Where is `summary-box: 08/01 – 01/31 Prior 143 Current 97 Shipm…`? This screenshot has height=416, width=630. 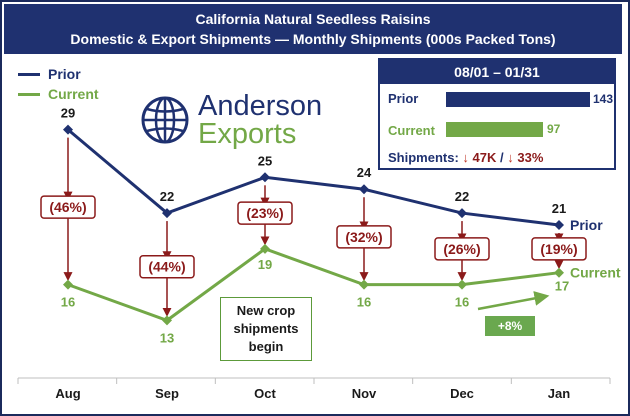 summary-box: 08/01 – 01/31 Prior 143 Current 97 Shipm… is located at coordinates (497, 114).